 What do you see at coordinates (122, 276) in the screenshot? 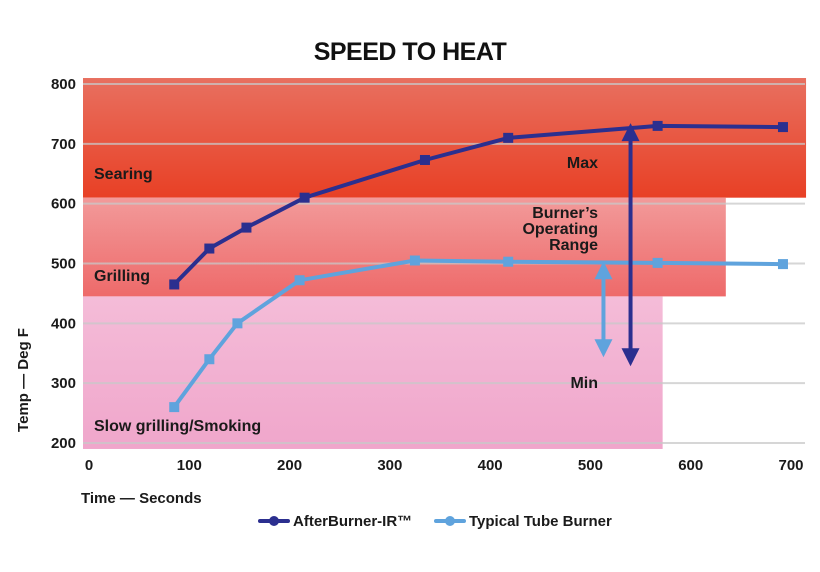
I see `zone-label: Grilling` at bounding box center [122, 276].